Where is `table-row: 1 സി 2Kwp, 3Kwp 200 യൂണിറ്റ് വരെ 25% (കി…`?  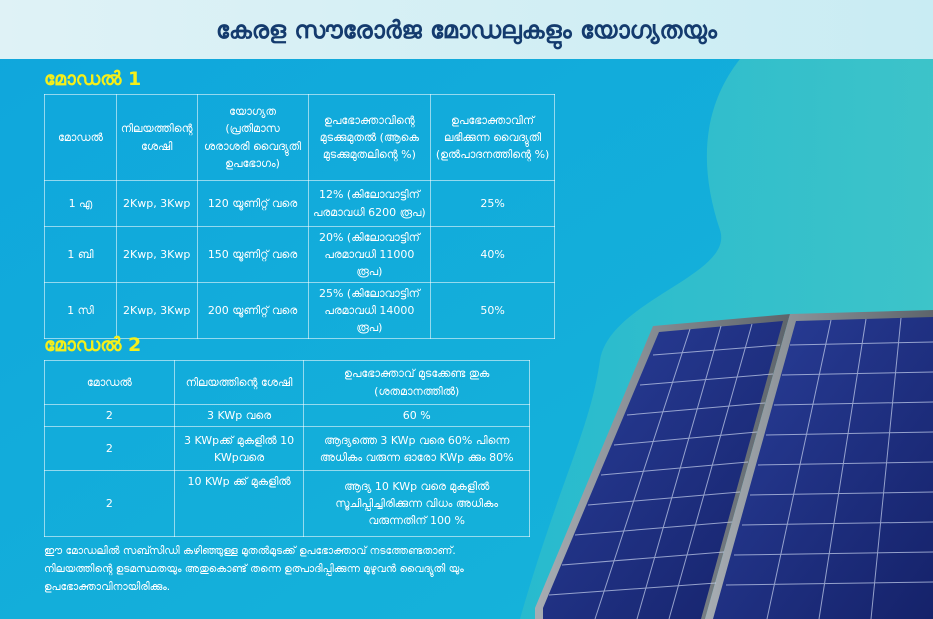 table-row: 1 സി 2Kwp, 3Kwp 200 യൂണിറ്റ് വരെ 25% (കി… is located at coordinates (299, 311).